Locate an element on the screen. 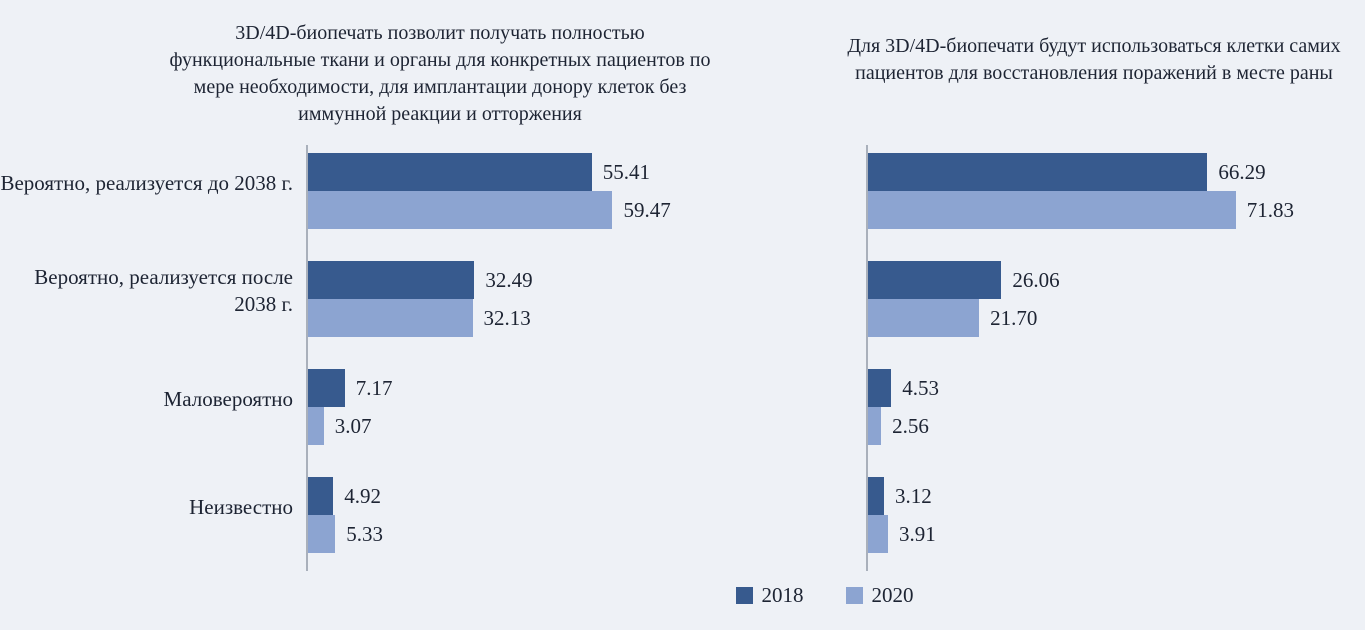 Image resolution: width=1365 pixels, height=630 pixels. legend: 2018 2020 is located at coordinates (682, 595).